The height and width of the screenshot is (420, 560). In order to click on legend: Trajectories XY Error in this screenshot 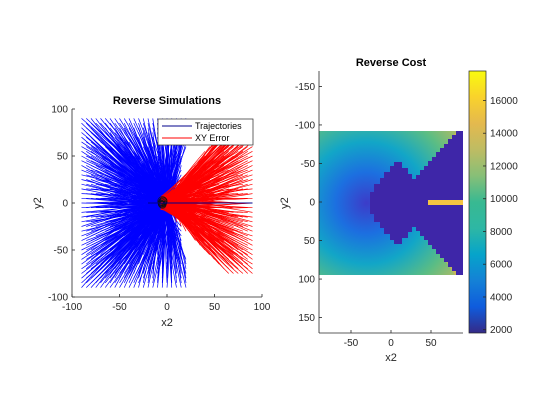, I will do `click(205, 132)`.